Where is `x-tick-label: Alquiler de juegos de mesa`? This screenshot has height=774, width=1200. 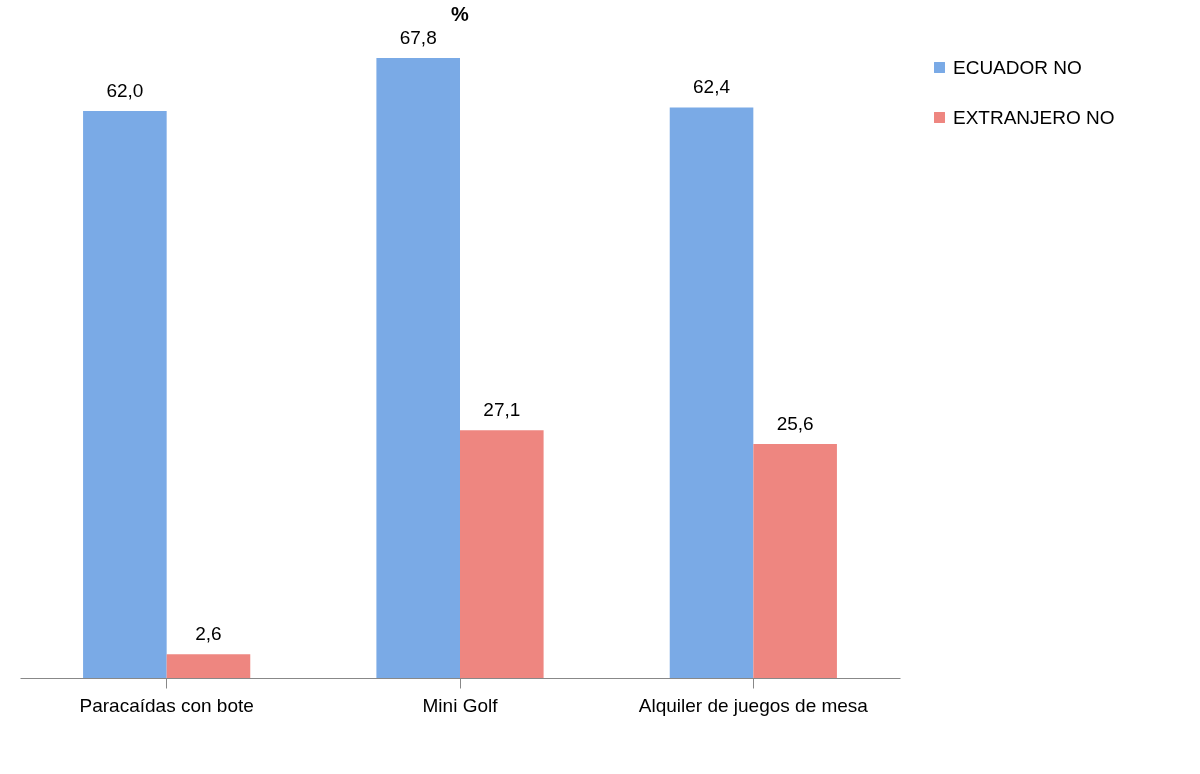 x-tick-label: Alquiler de juegos de mesa is located at coordinates (753, 705).